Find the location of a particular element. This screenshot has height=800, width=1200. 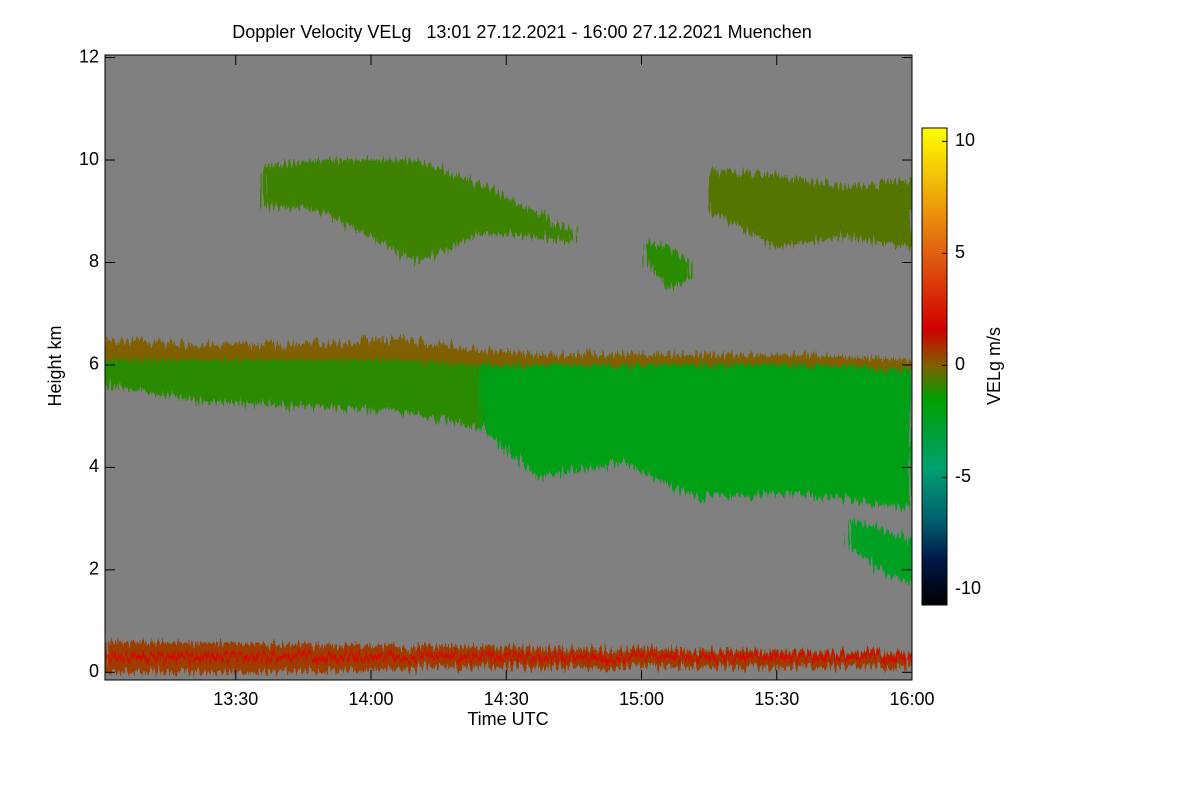

y-tick-label: 0 is located at coordinates (94, 671).